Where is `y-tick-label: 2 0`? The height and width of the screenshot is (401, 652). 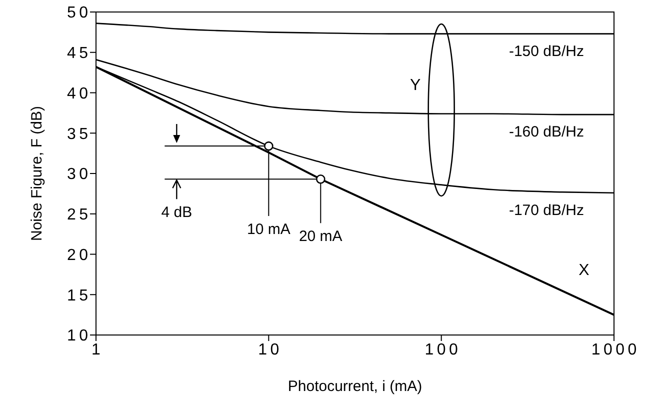
y-tick-label: 2 0 is located at coordinates (77, 255).